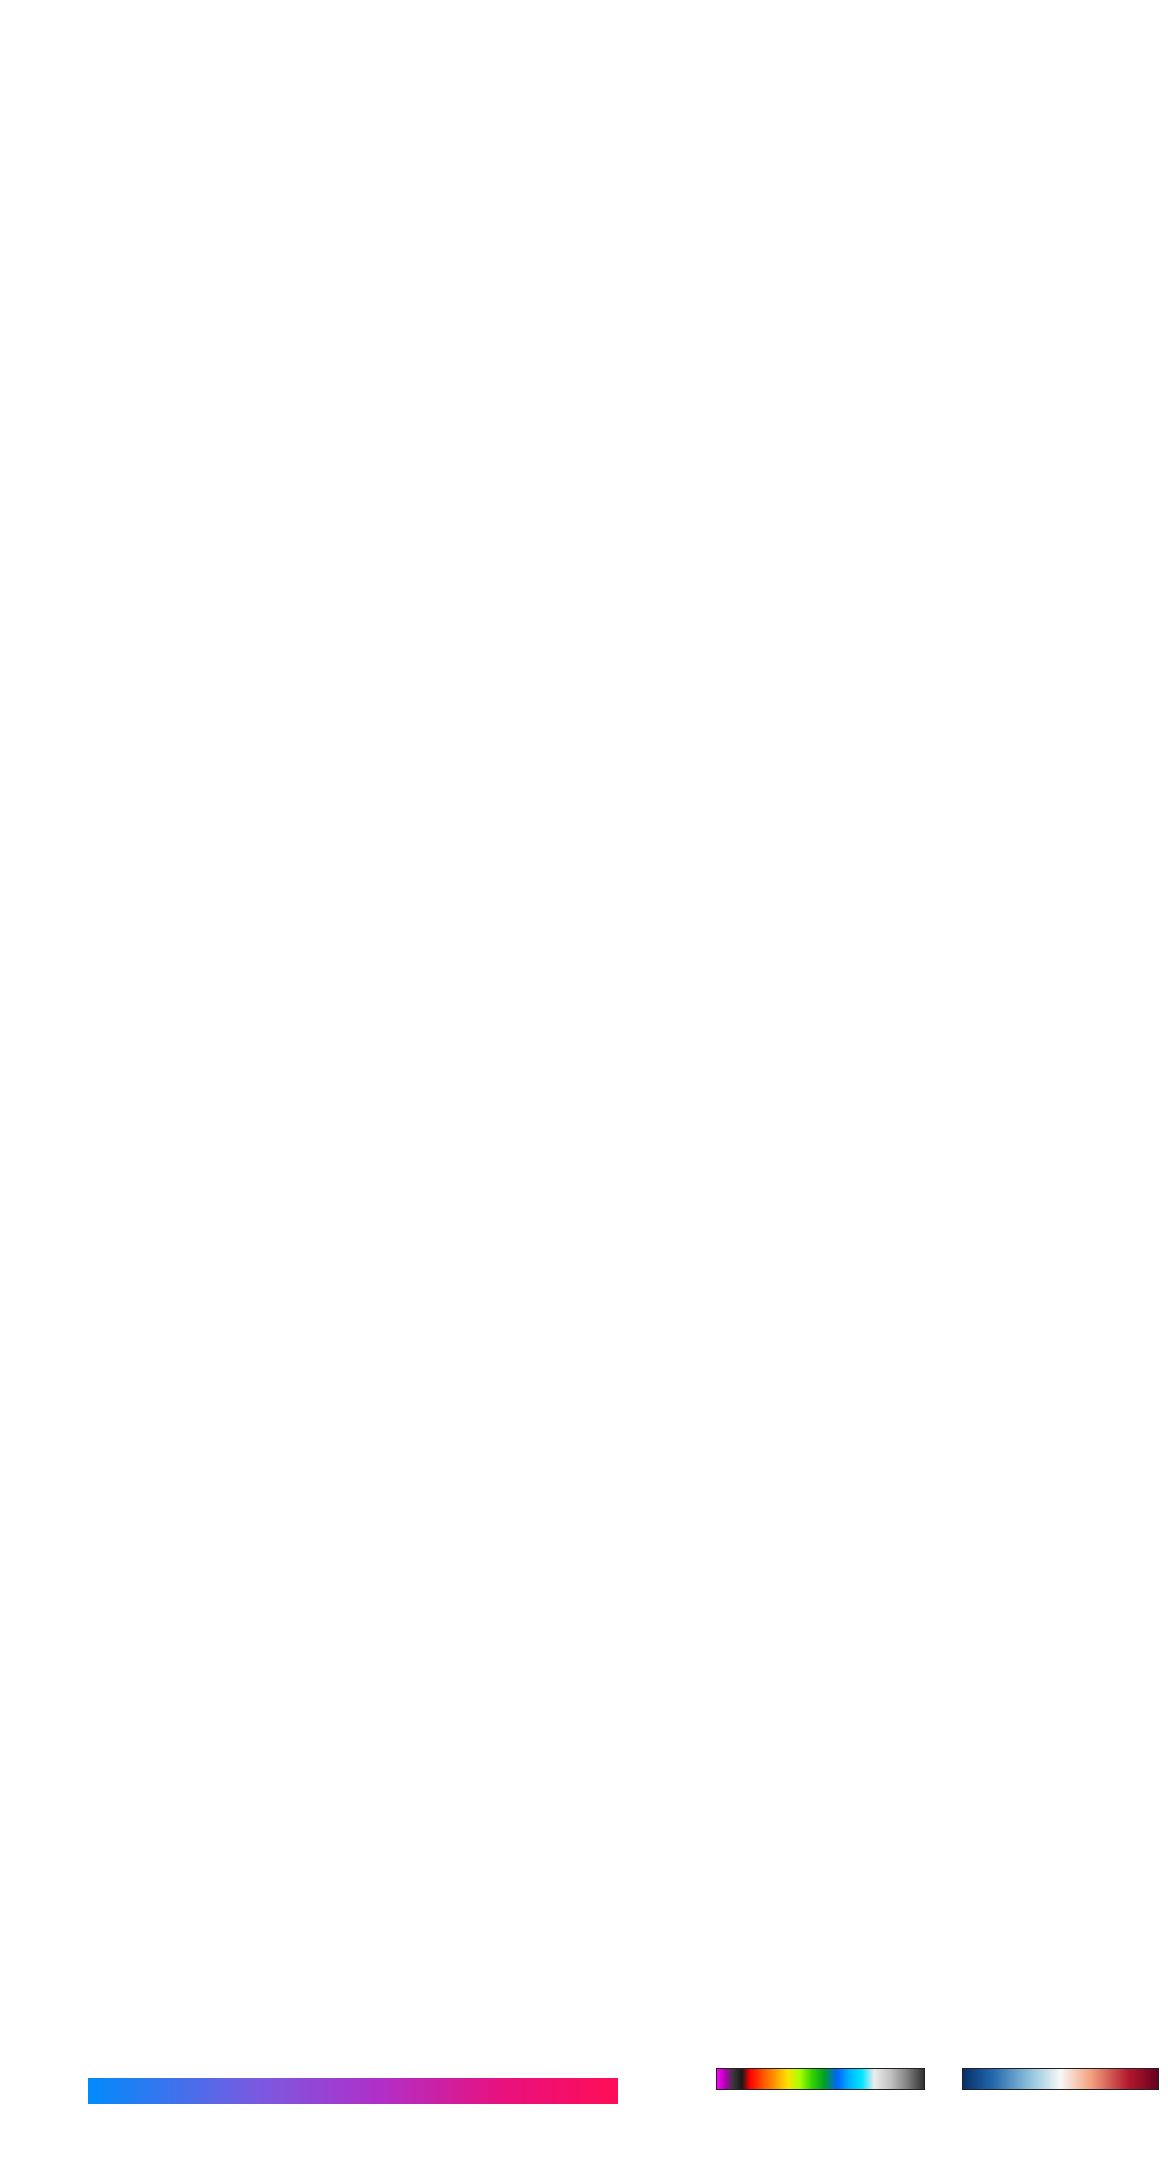 The width and height of the screenshot is (1168, 2158). What do you see at coordinates (934, 218) in the screenshot?
I see `msw-histogram` at bounding box center [934, 218].